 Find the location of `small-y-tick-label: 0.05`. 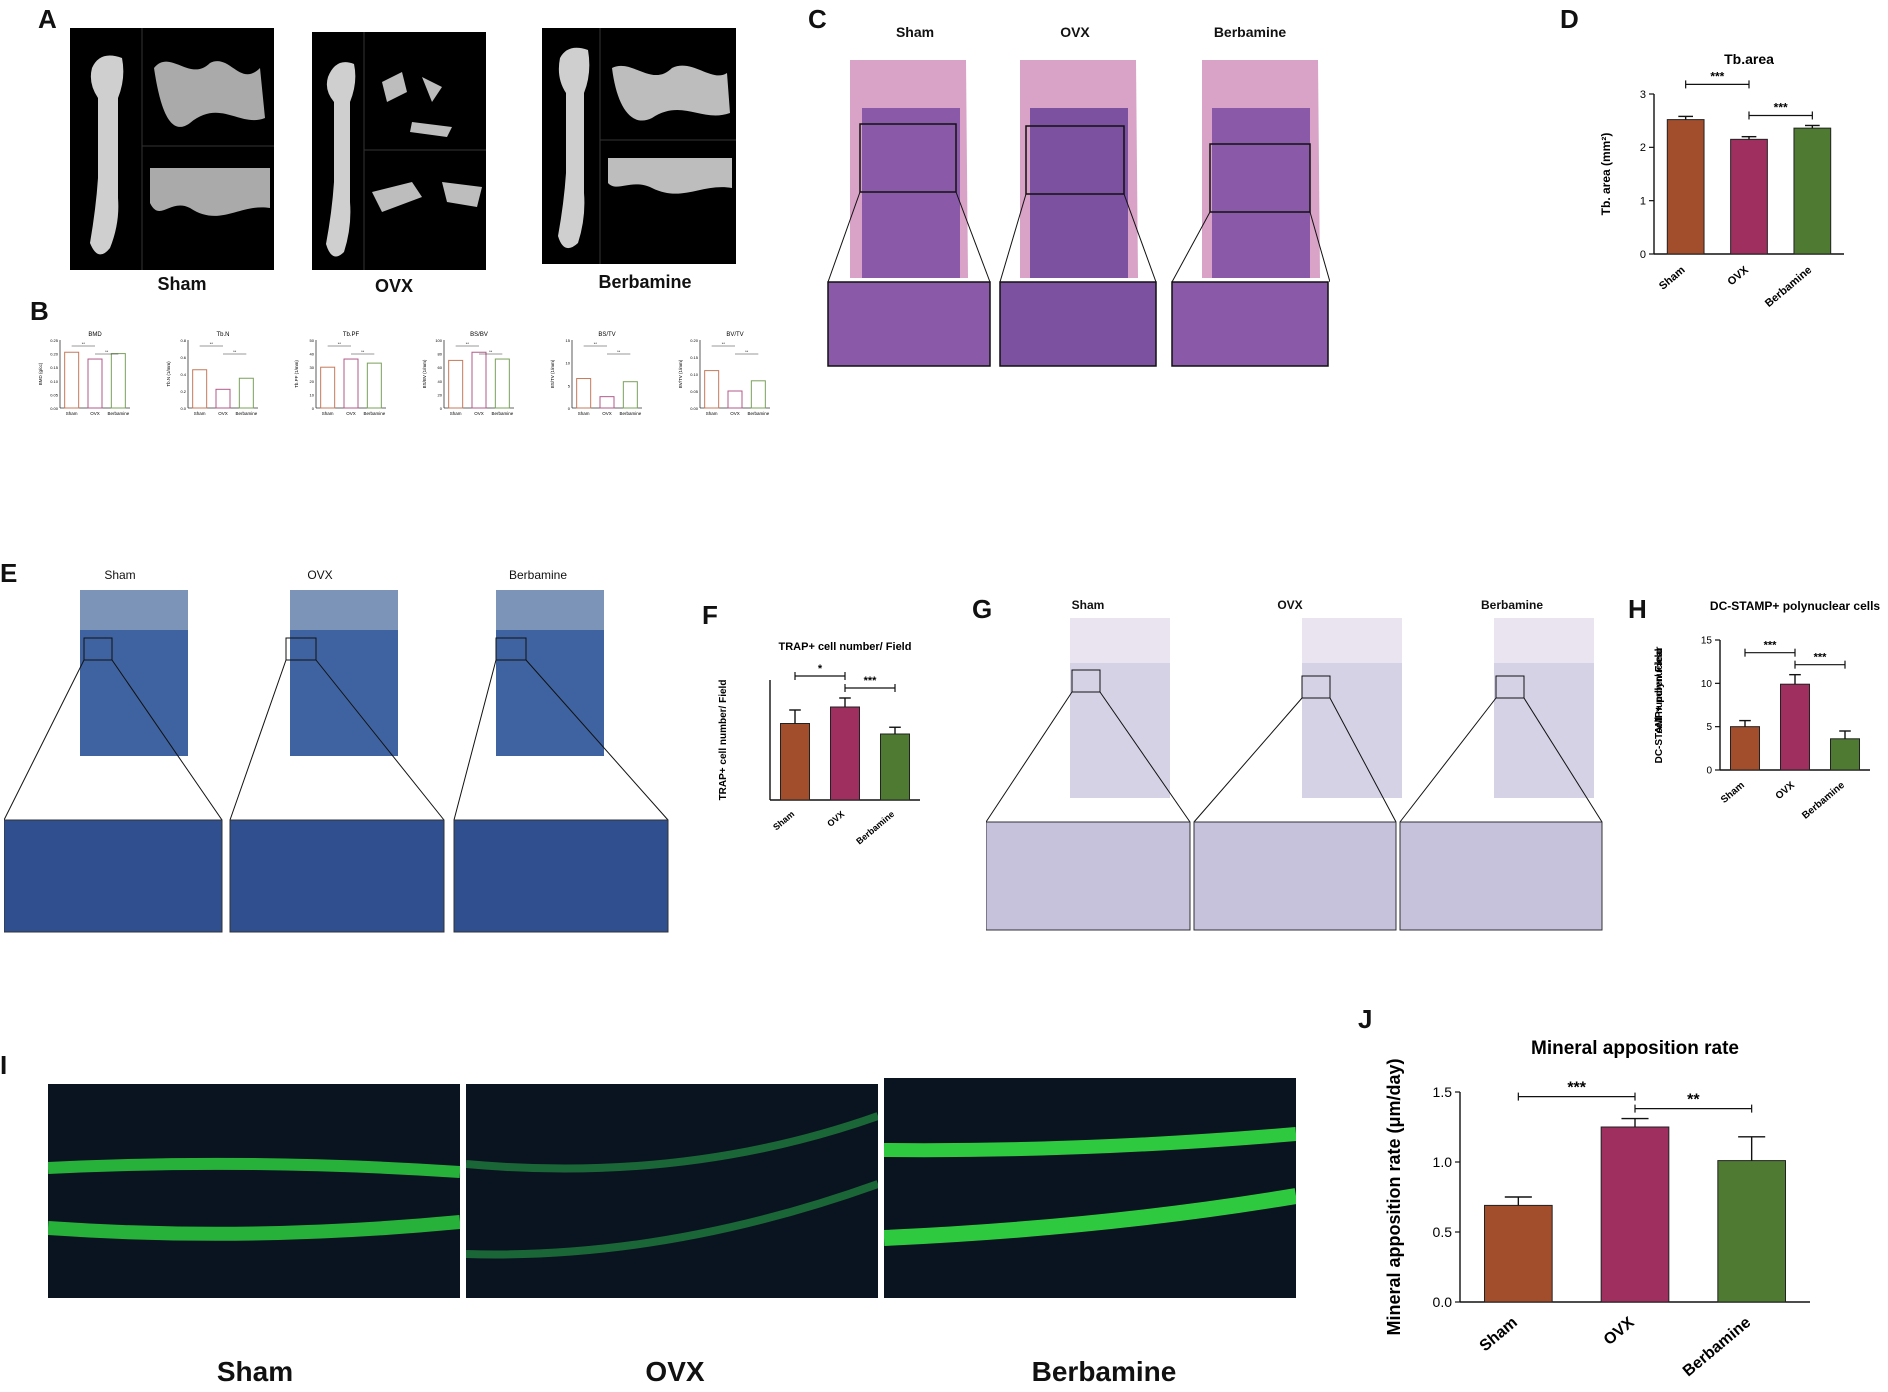

small-y-tick-label: 0.05 is located at coordinates (54, 394).